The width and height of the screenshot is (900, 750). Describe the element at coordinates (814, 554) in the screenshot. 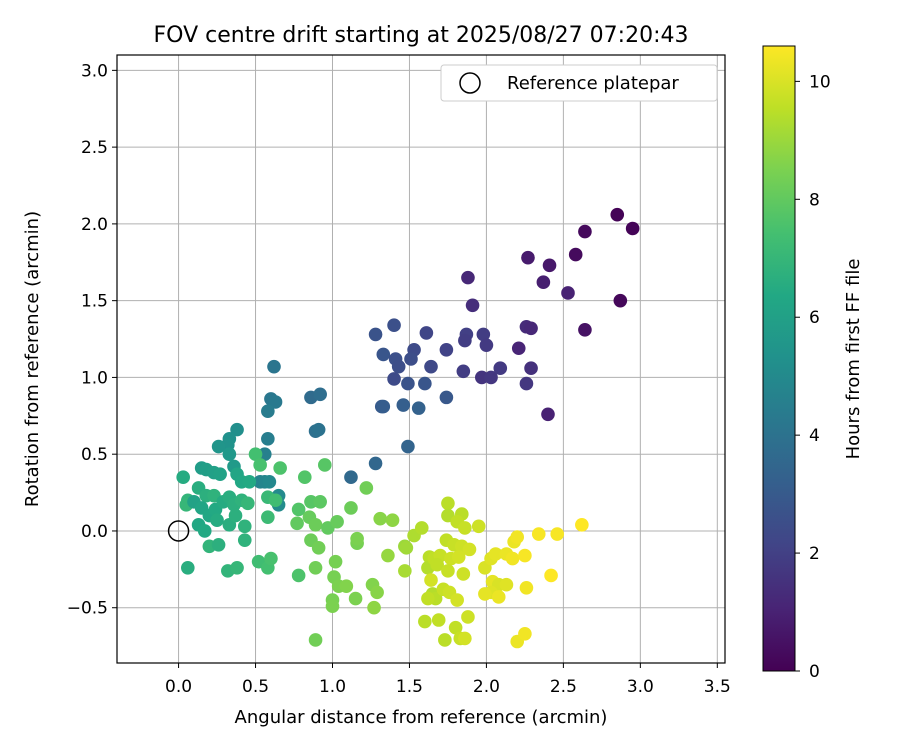

I see `colorbar-tick-label: 2` at that location.